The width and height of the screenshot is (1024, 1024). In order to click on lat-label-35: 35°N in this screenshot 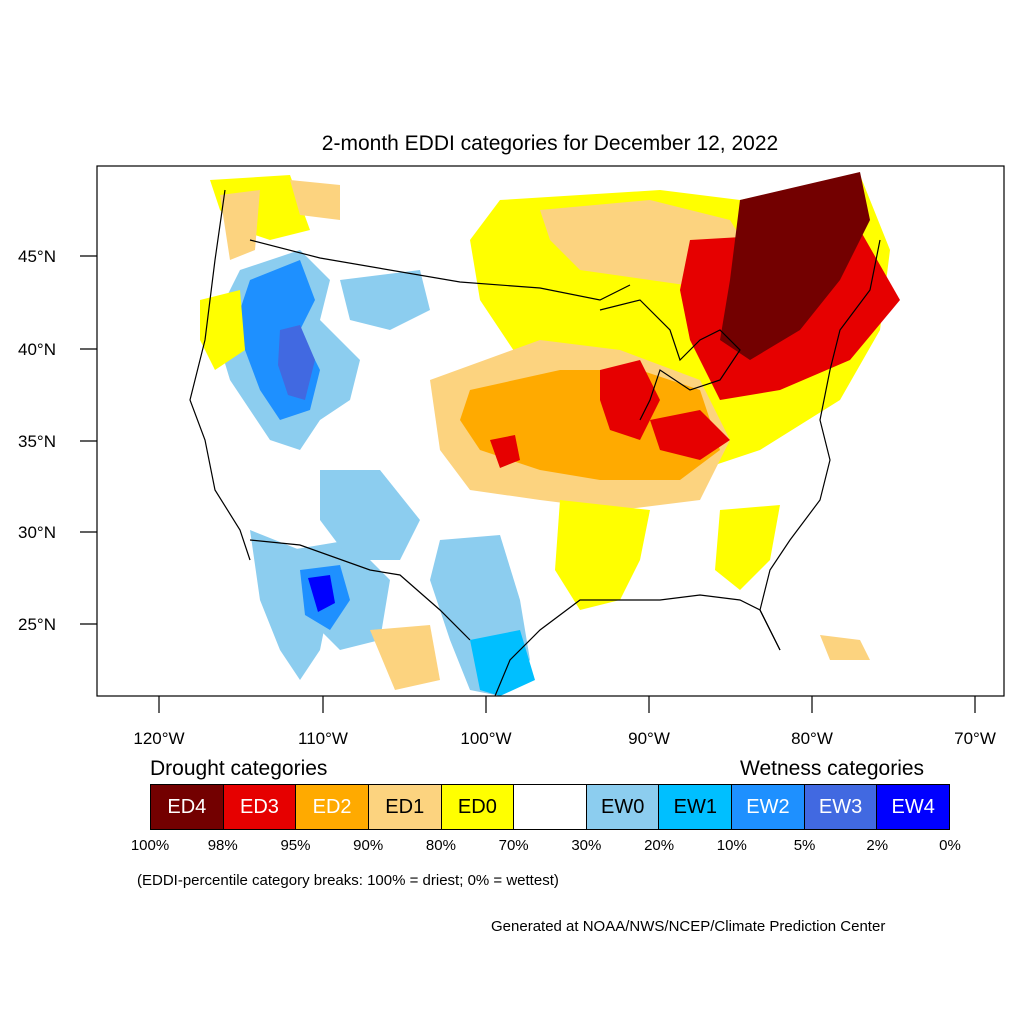, I will do `click(37, 441)`.